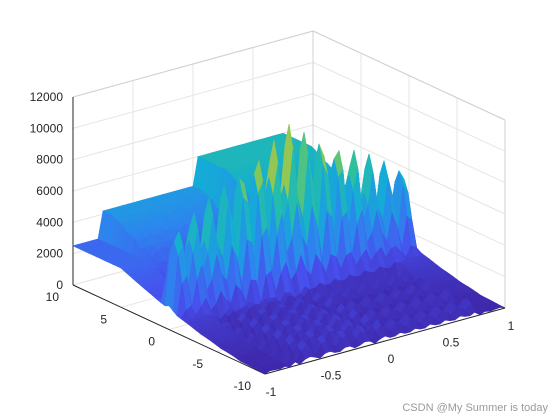 This screenshot has height=420, width=560. Describe the element at coordinates (475, 408) in the screenshot. I see `watermark: CSDN @My Summer is today` at that location.